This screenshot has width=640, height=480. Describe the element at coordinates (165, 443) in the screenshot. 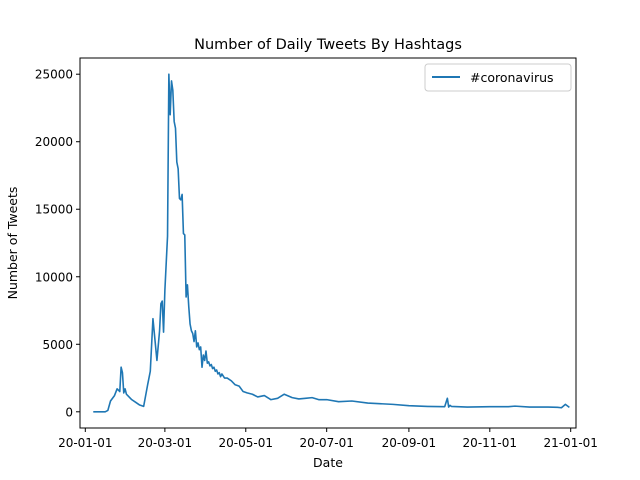

I see `x-tick-label: 20-03-01` at that location.